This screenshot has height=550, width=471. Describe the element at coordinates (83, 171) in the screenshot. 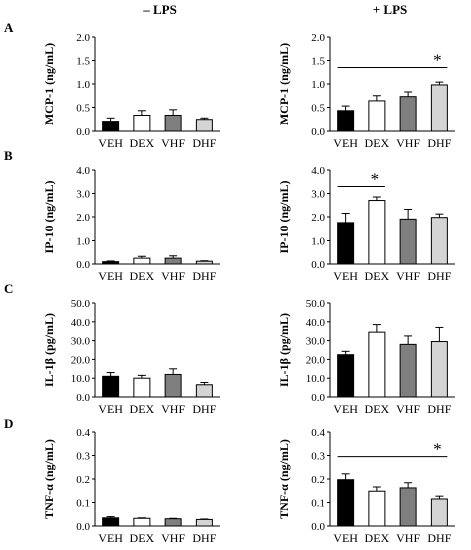

I see `y-tick-label: 4.0` at that location.